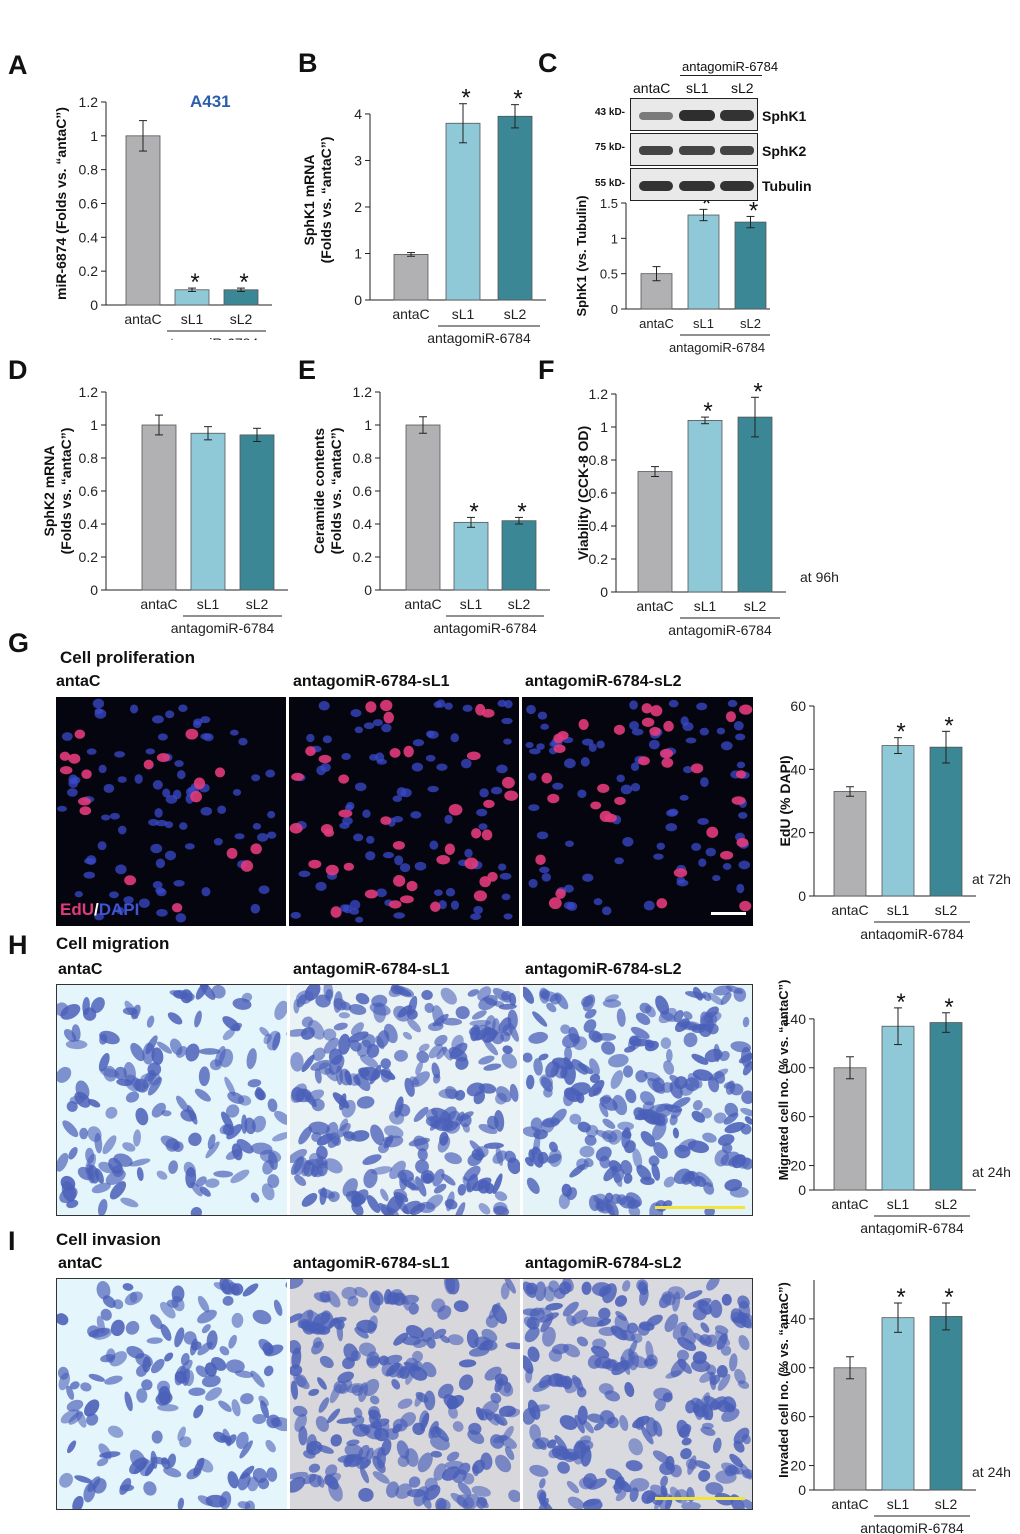 This screenshot has width=1020, height=1534. What do you see at coordinates (548, 63) in the screenshot?
I see `panel-label-c: C` at bounding box center [548, 63].